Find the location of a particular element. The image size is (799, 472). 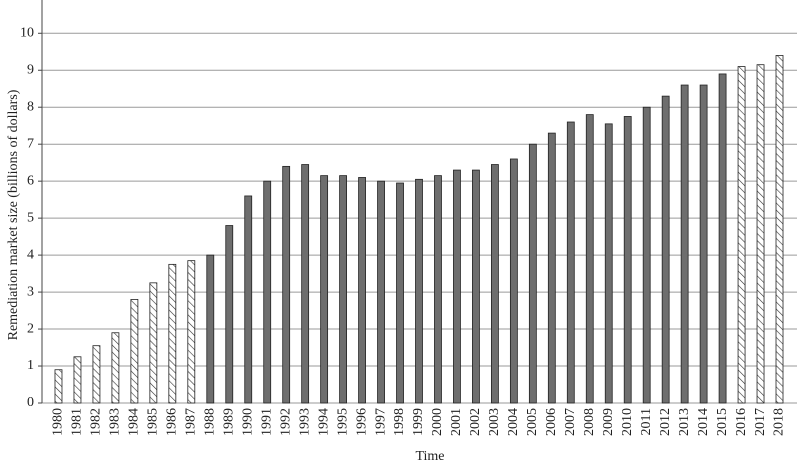

x-tick-label: 2003 is located at coordinates (494, 422).